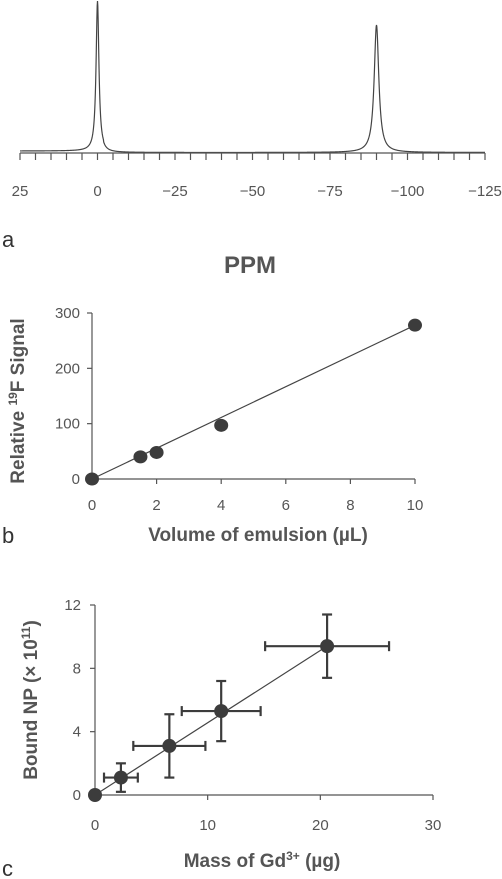 This screenshot has height=879, width=502. I want to click on x-axis-title: Mass of Gd3+ (µg), so click(262, 860).